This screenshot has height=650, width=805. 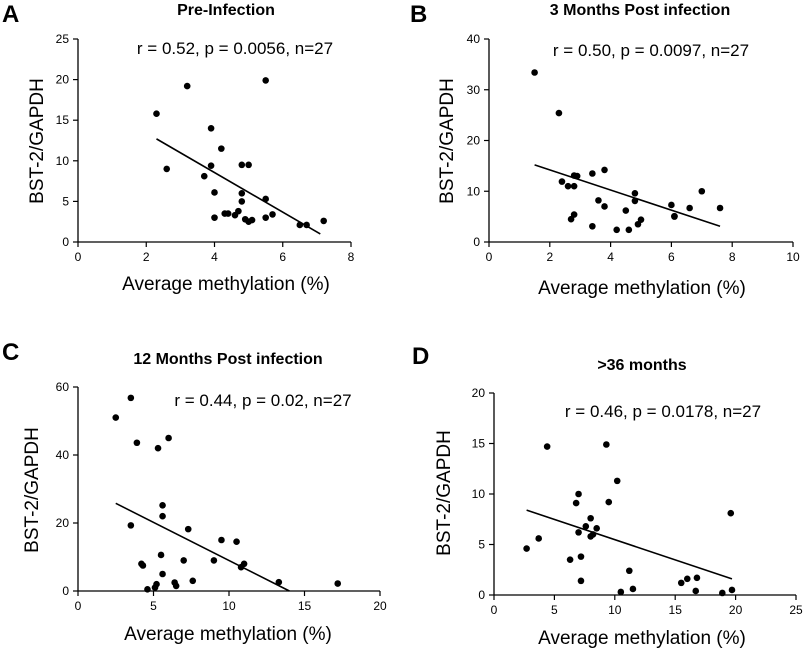 I want to click on stat-annotation: r = 0.46, p = 0.0178, n=27, so click(x=663, y=411).